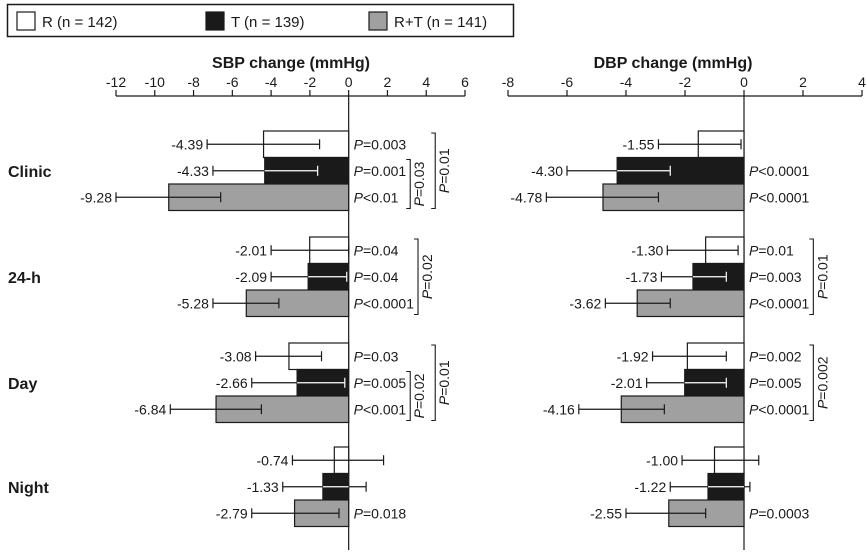 Image resolution: width=867 pixels, height=553 pixels. Describe the element at coordinates (771, 250) in the screenshot. I see `p-value: P=0.01` at that location.